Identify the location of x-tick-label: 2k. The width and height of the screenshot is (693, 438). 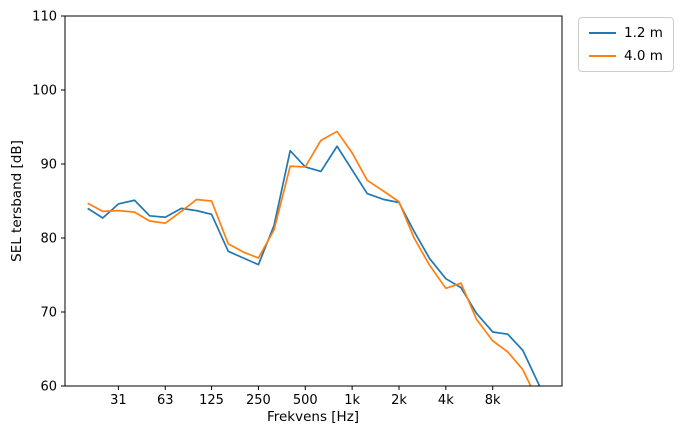
(399, 400).